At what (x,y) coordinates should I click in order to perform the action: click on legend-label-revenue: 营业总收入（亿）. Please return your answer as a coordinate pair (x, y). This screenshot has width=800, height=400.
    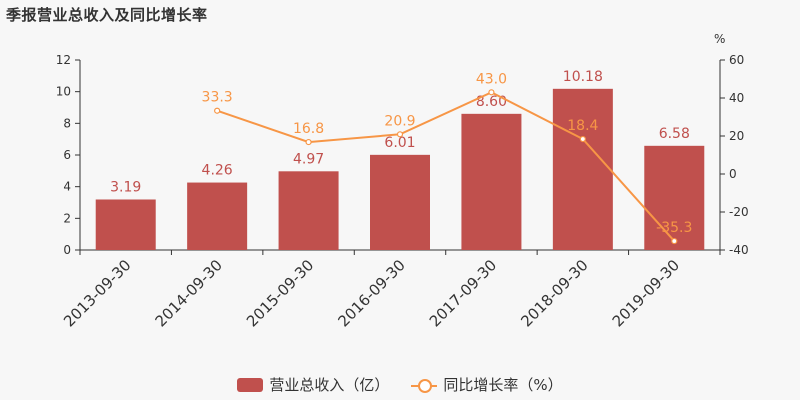
    Looking at the image, I should click on (329, 385).